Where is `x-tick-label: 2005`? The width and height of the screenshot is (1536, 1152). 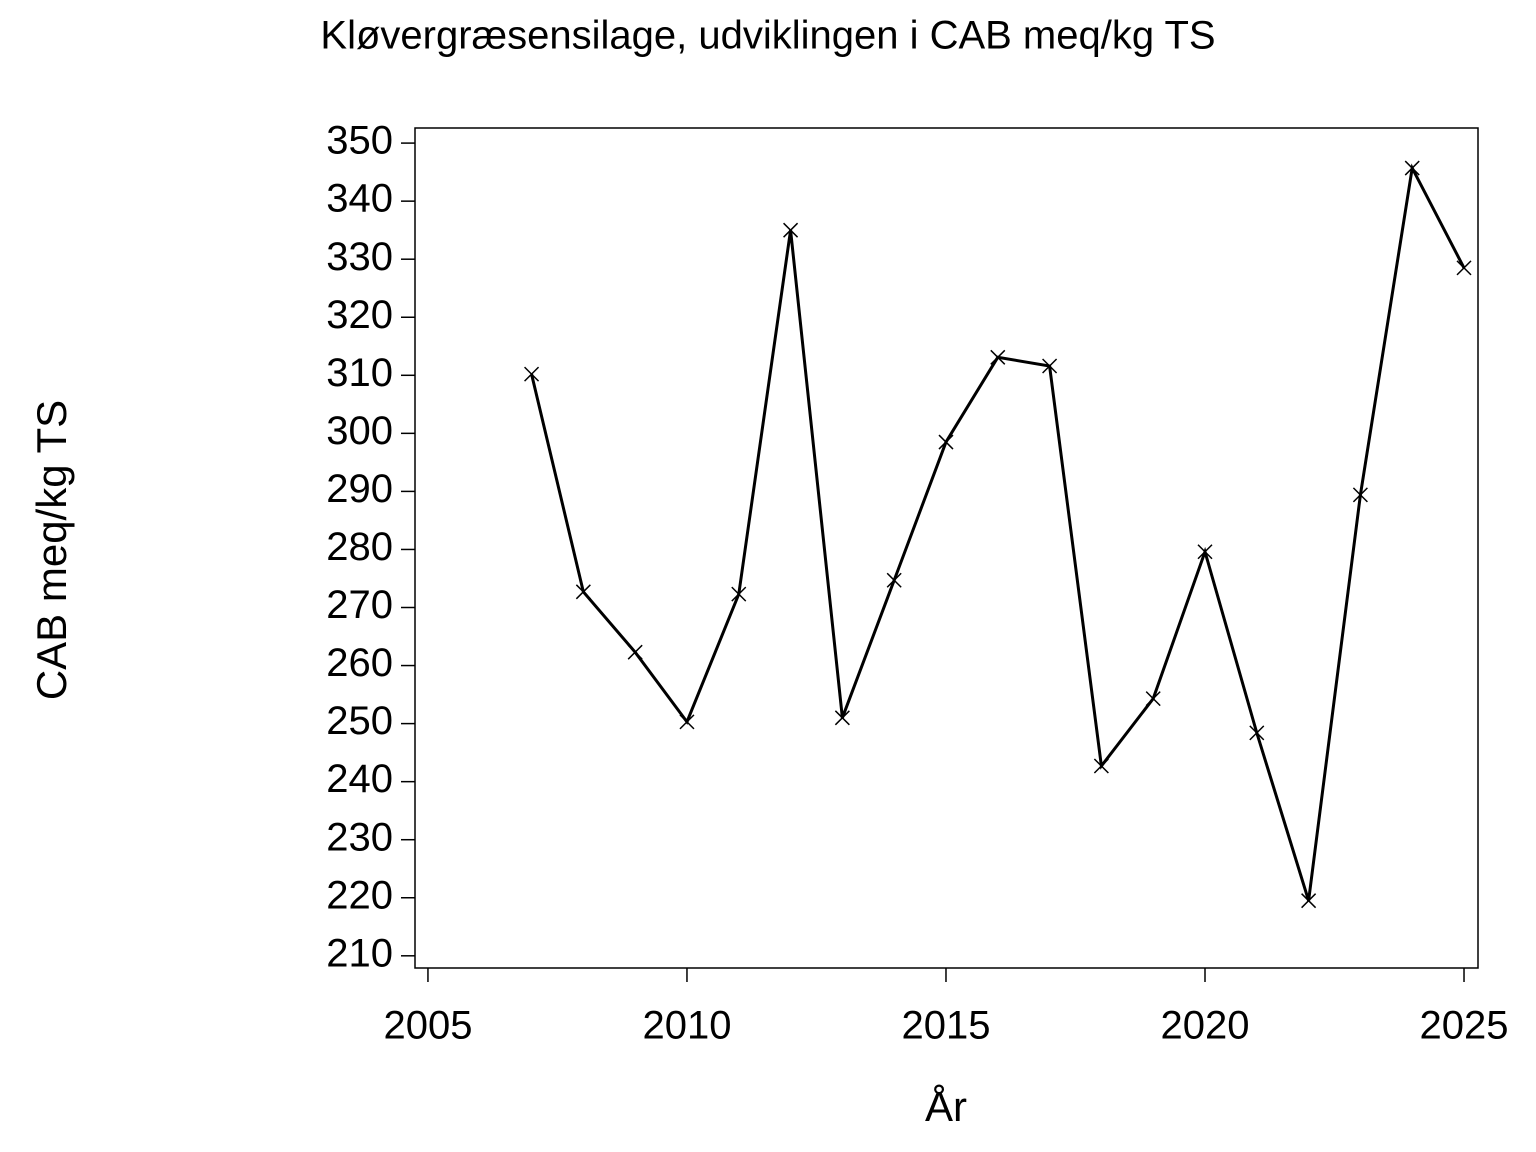 x-tick-label: 2005 is located at coordinates (427, 1026).